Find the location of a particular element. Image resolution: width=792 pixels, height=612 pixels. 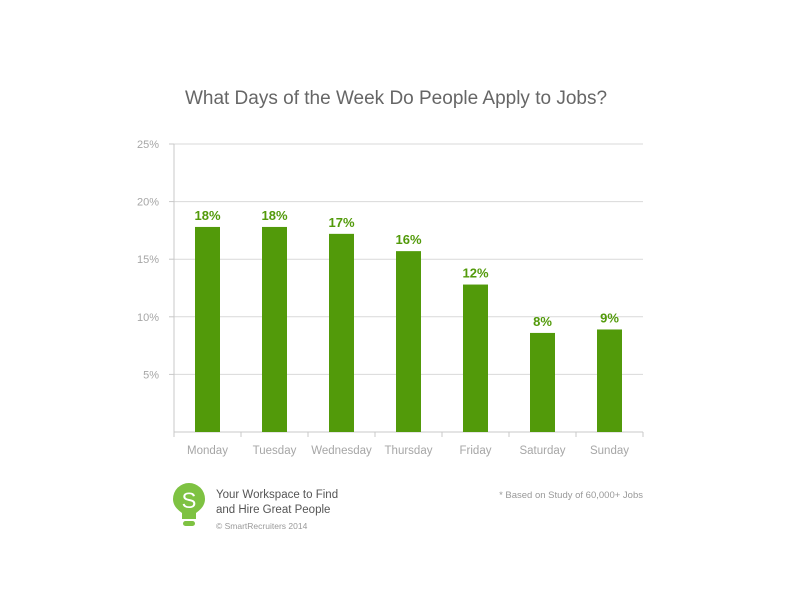

y-tick-label: 15% is located at coordinates (148, 260).